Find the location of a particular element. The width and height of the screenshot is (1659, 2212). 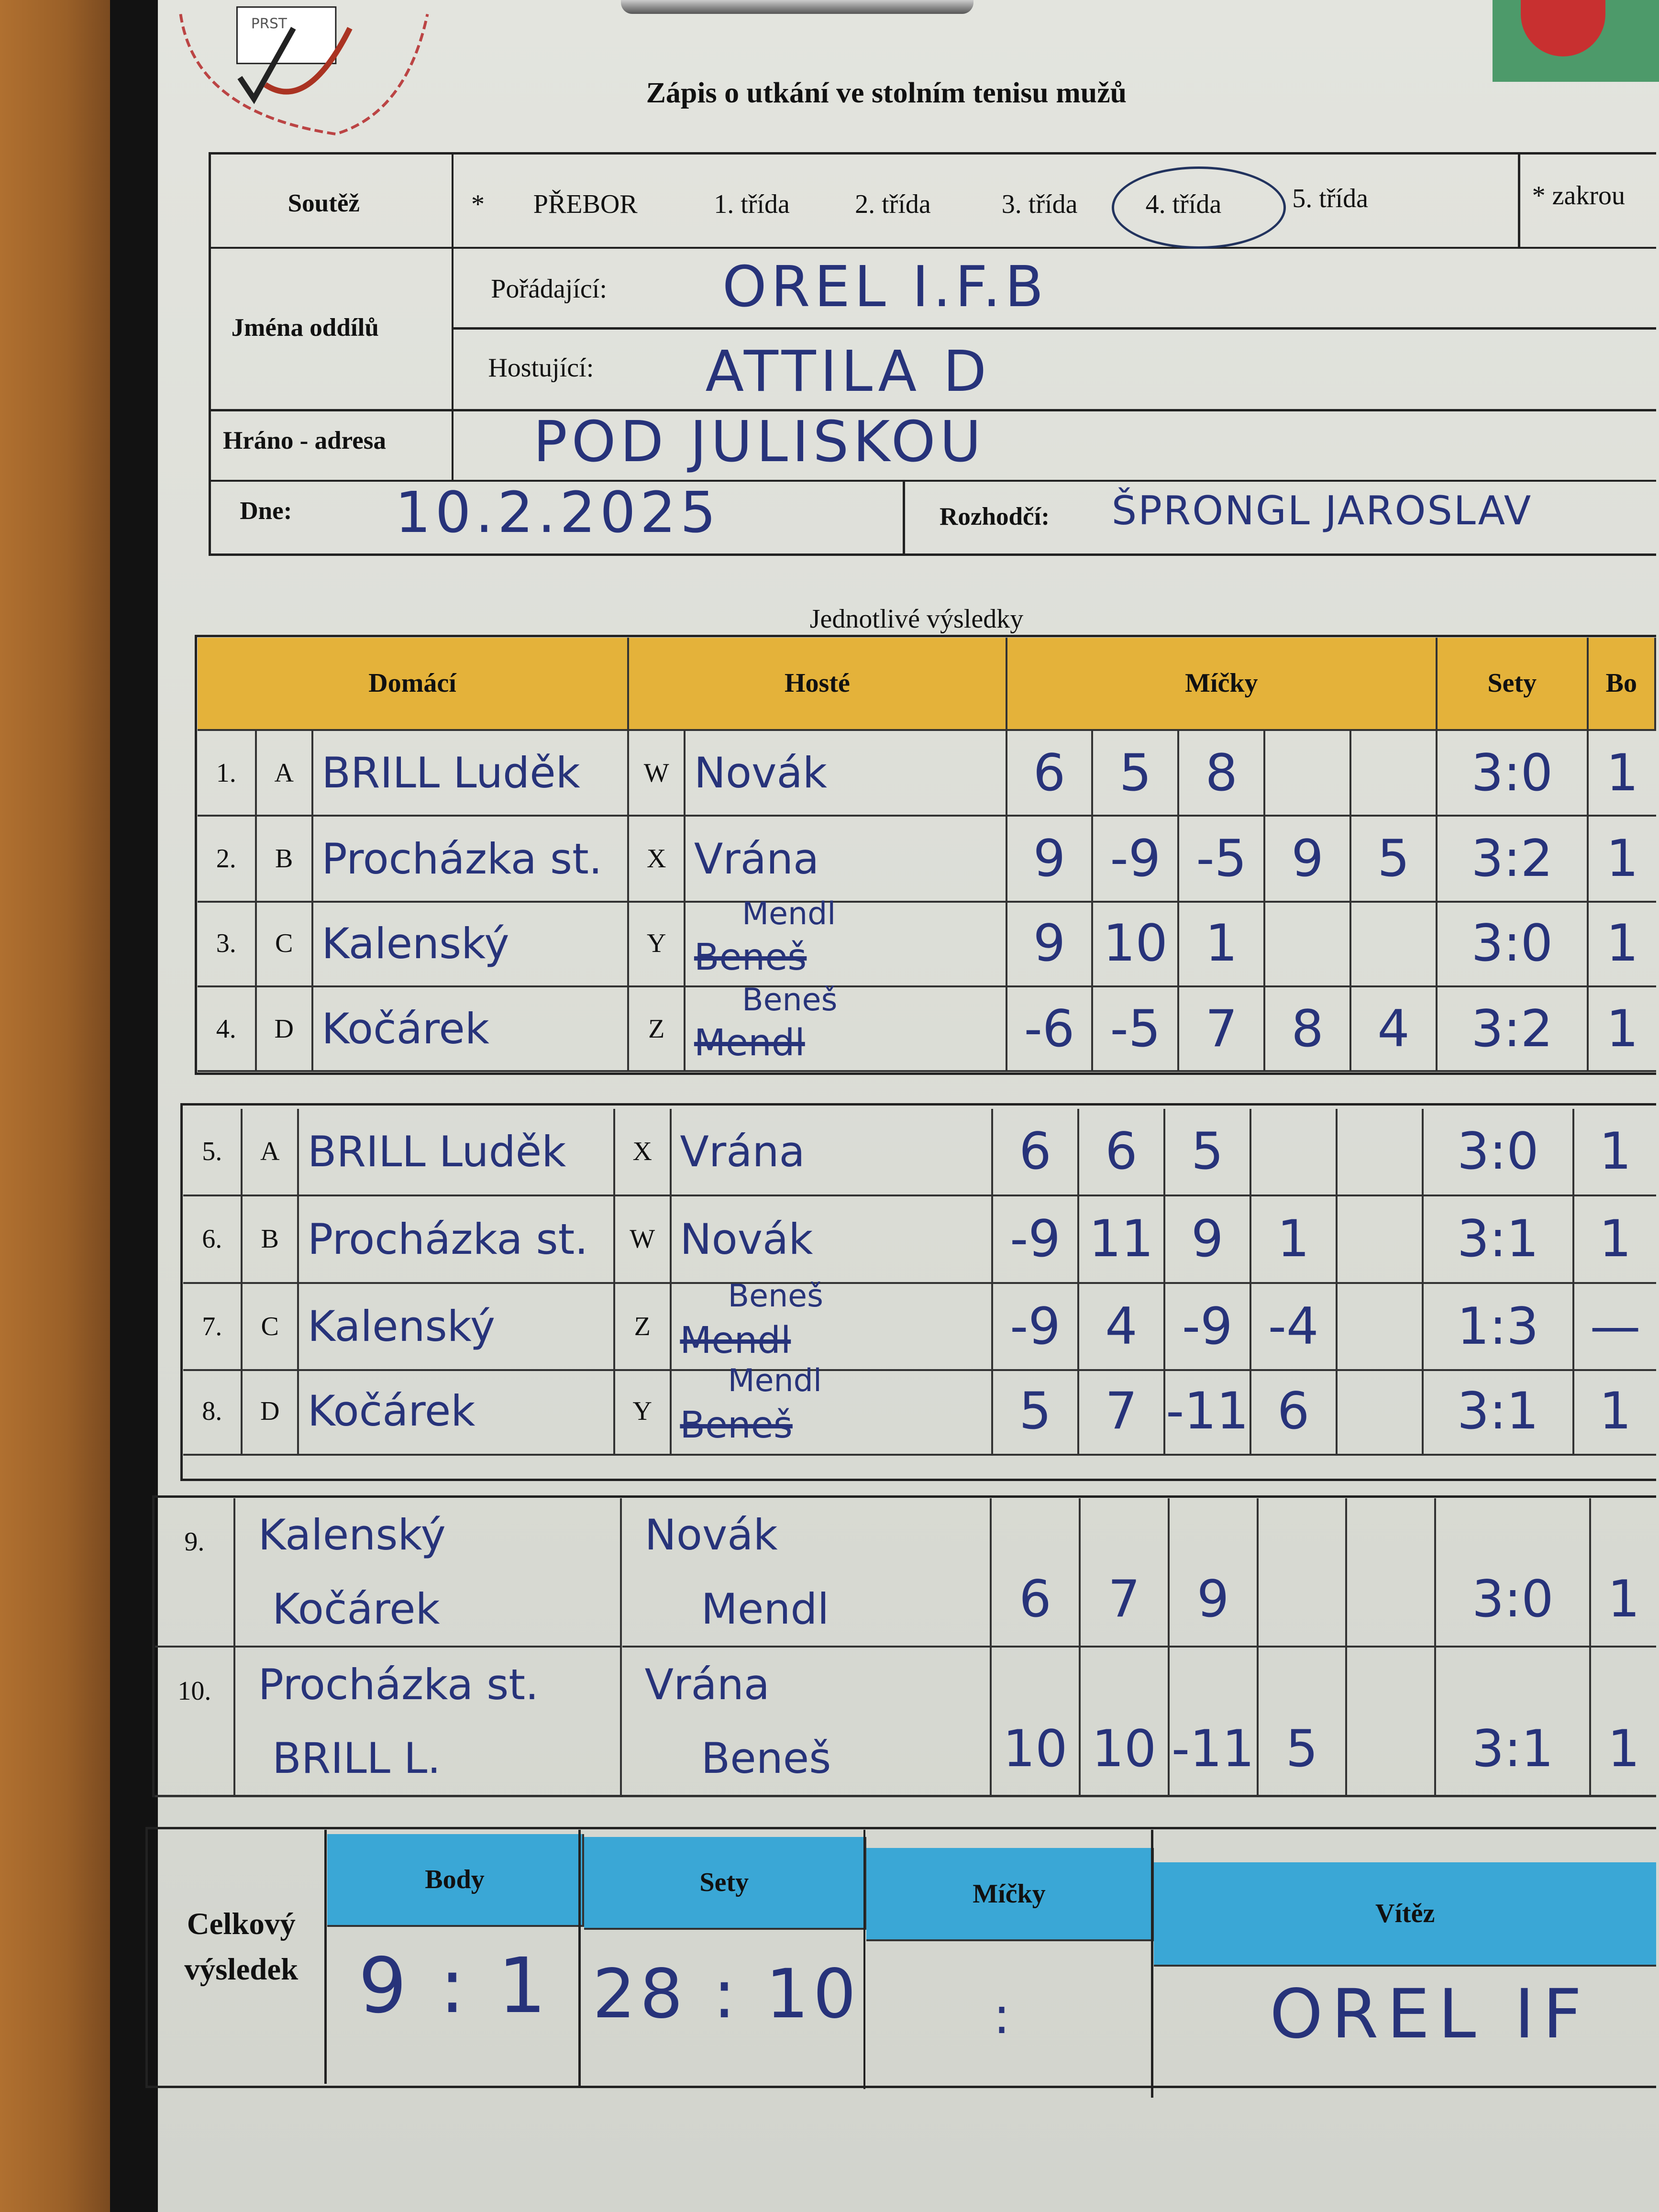

ball-score-set-4: 5 is located at coordinates (1303, 1723).